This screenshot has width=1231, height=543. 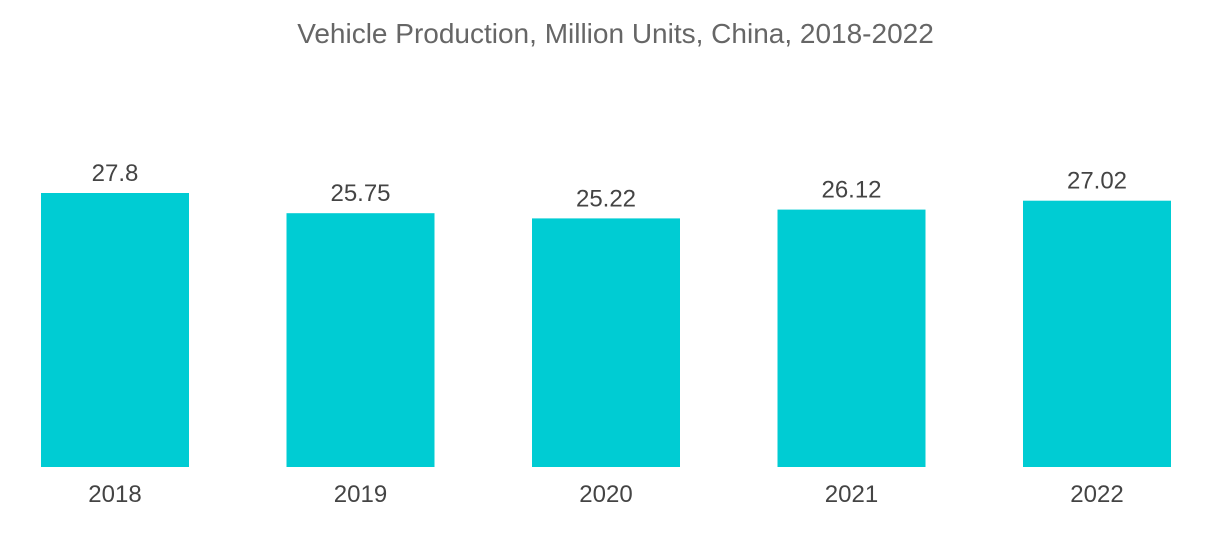 What do you see at coordinates (360, 494) in the screenshot?
I see `x-tick-label-2019: 2019` at bounding box center [360, 494].